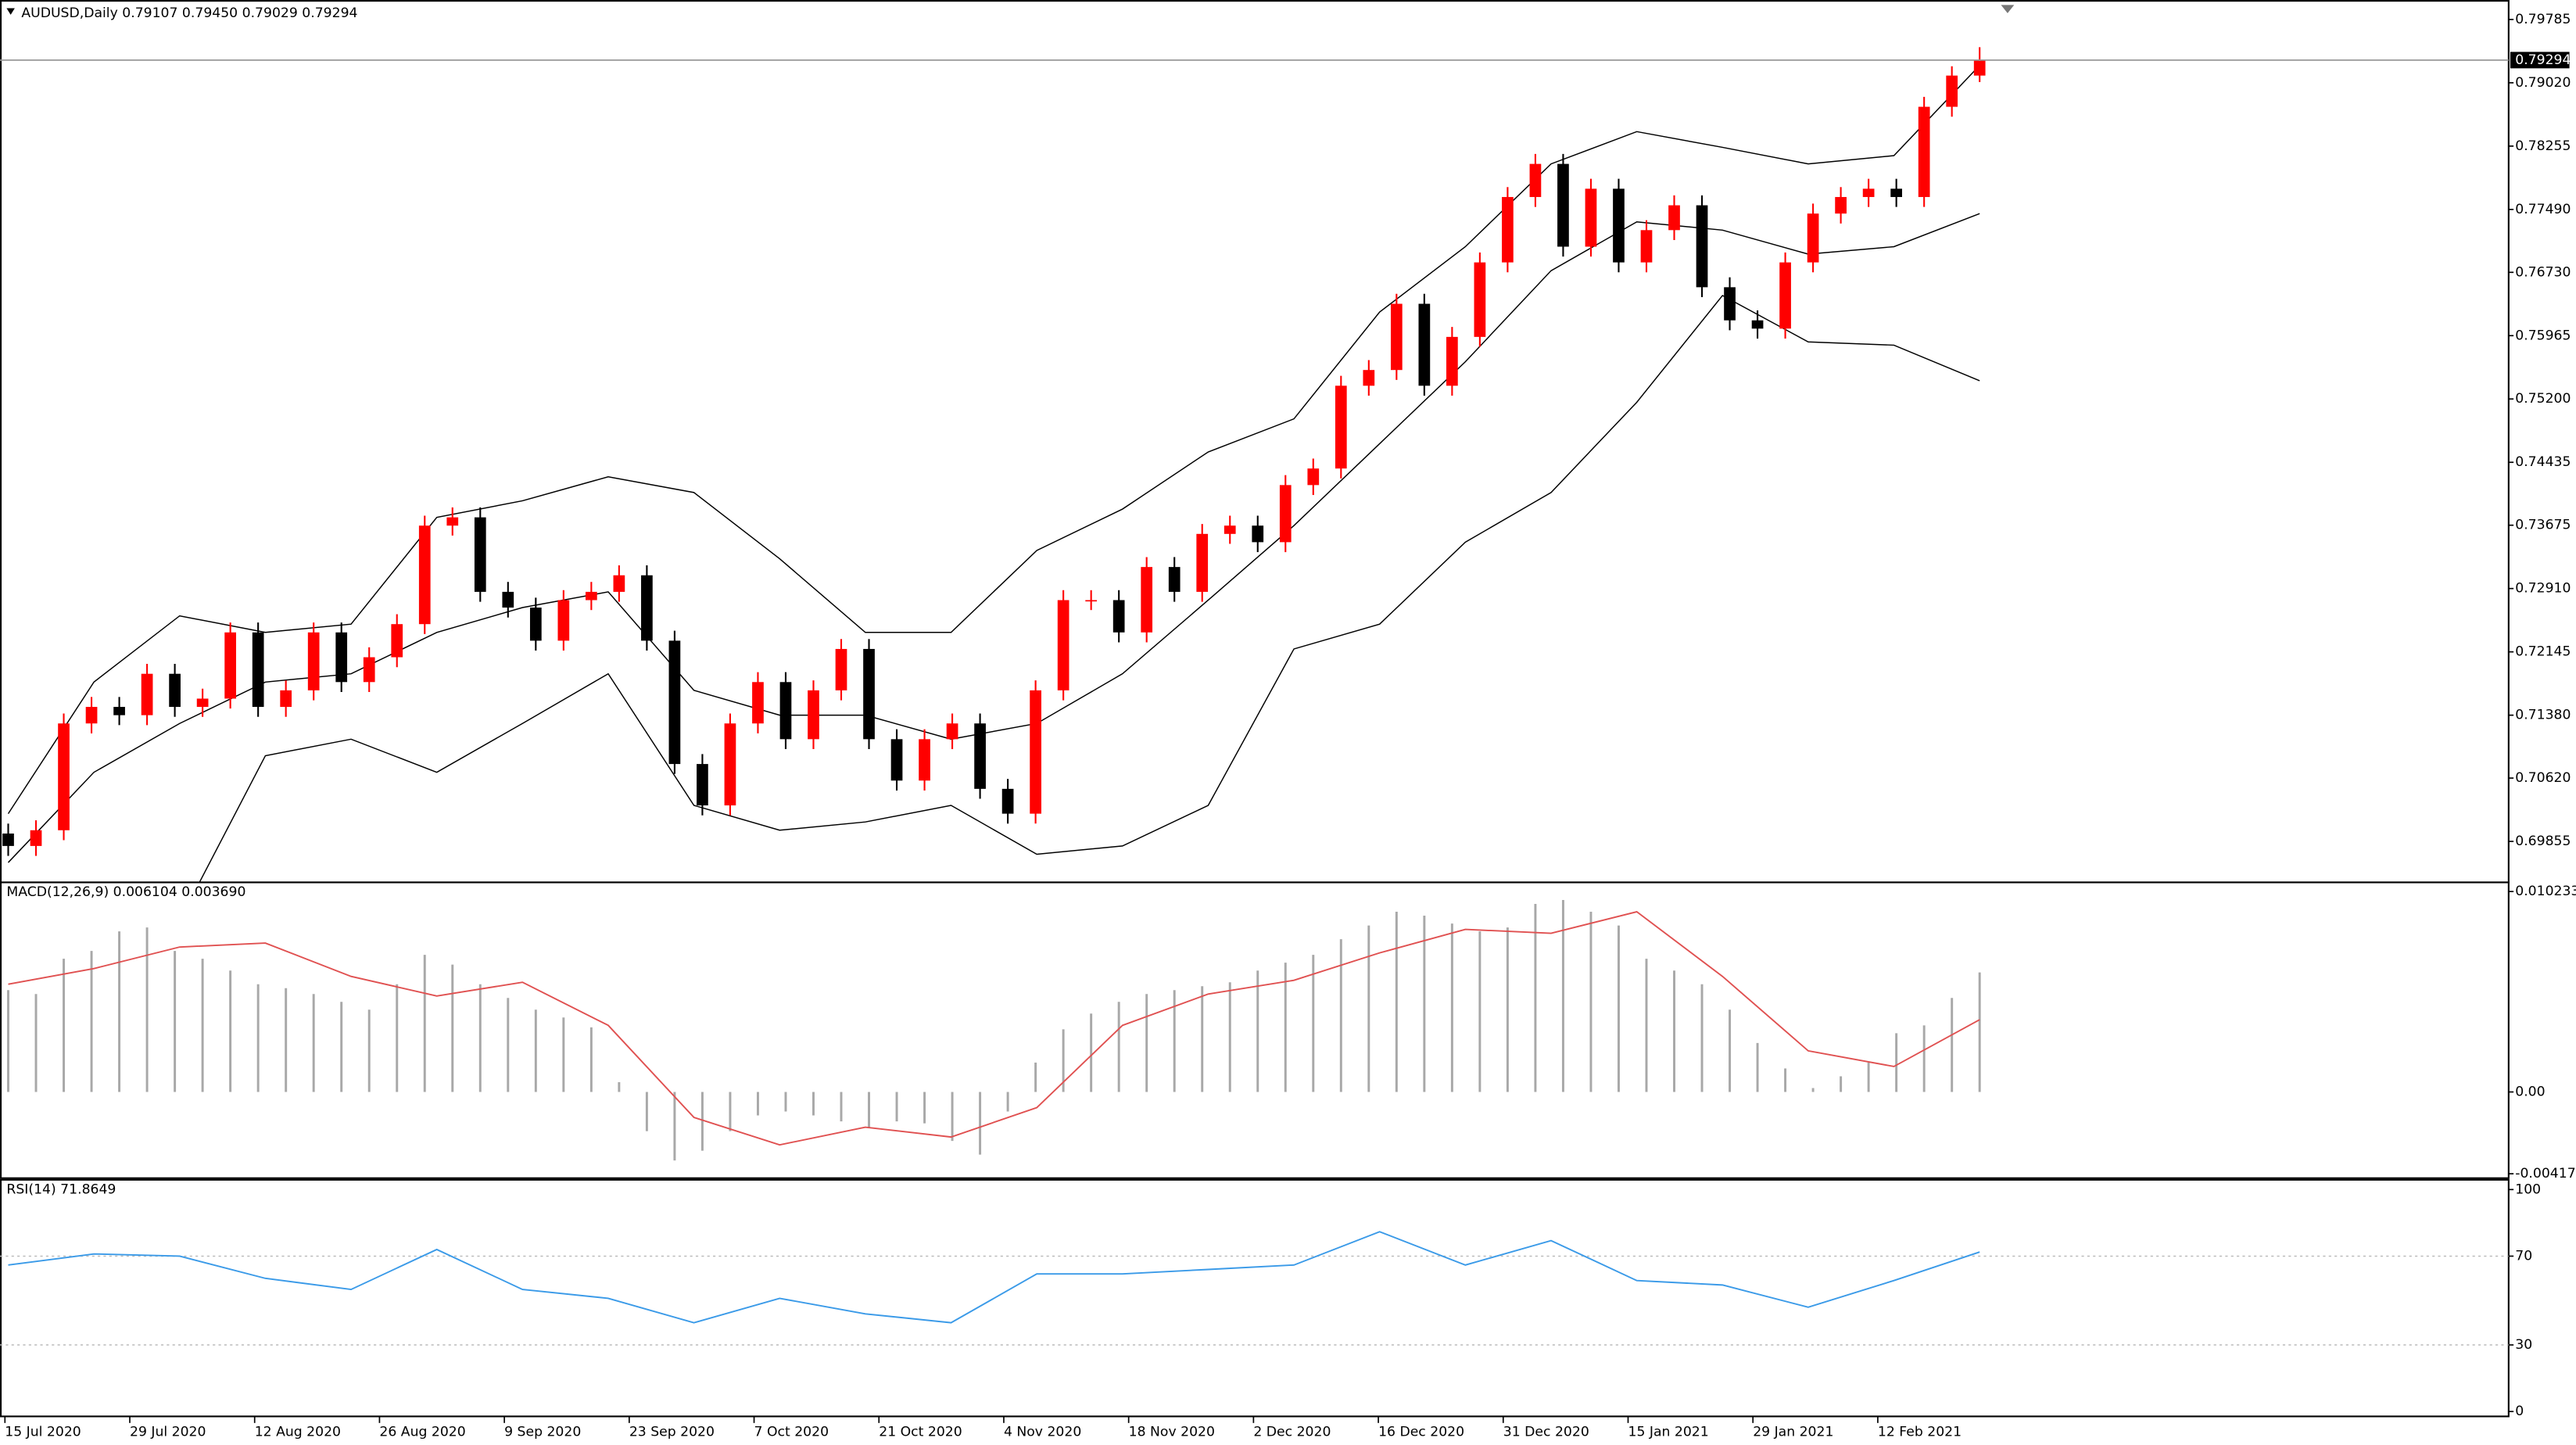 This screenshot has width=2576, height=1445. I want to click on x-tick-label: 4 Nov 2020, so click(1042, 1432).